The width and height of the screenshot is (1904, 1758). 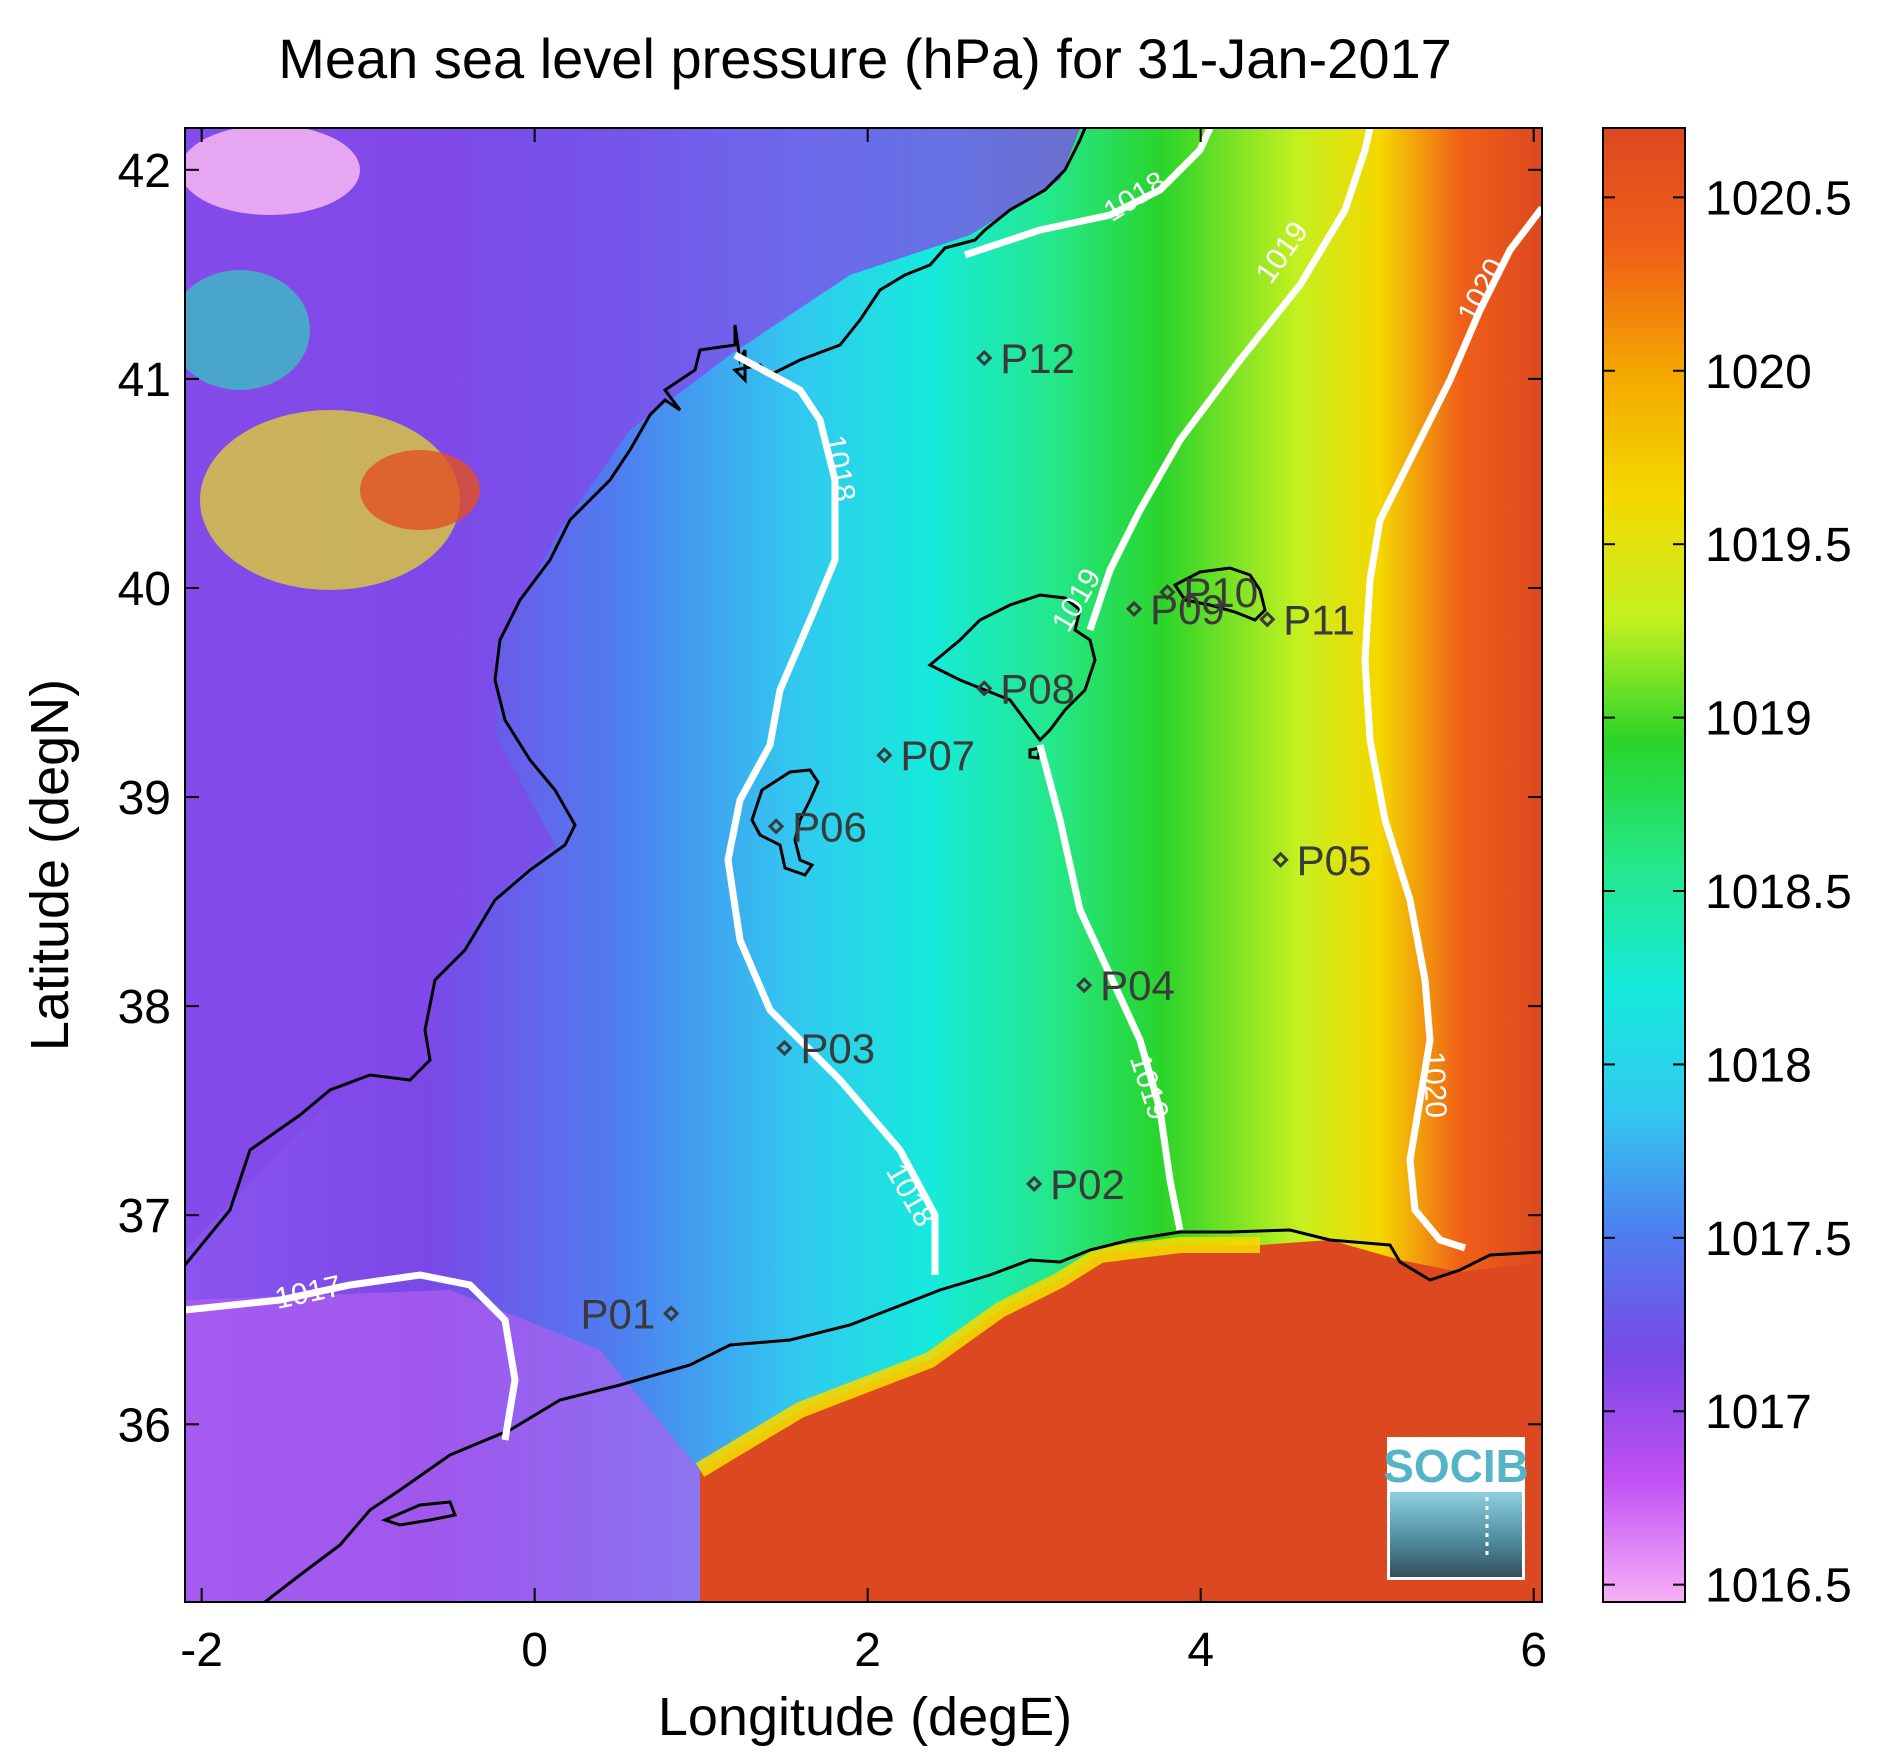 What do you see at coordinates (1037, 358) in the screenshot?
I see `station-label: P12` at bounding box center [1037, 358].